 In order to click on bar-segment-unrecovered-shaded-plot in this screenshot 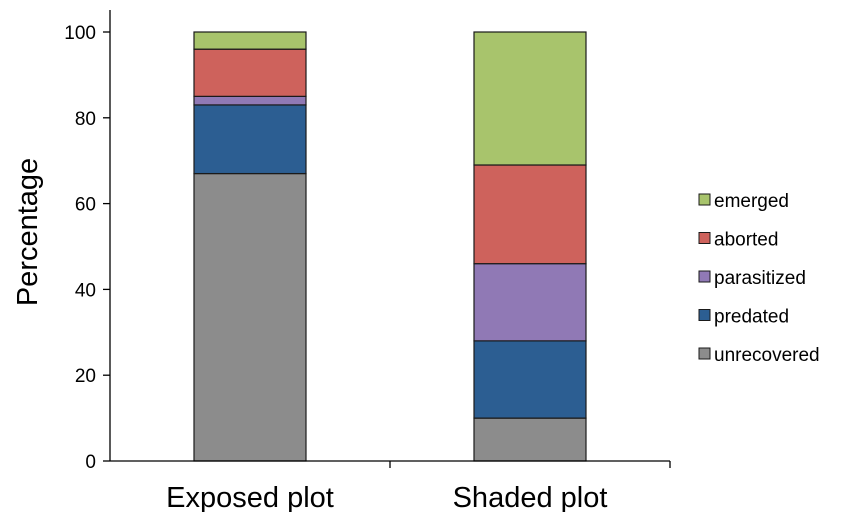, I will do `click(530, 439)`.